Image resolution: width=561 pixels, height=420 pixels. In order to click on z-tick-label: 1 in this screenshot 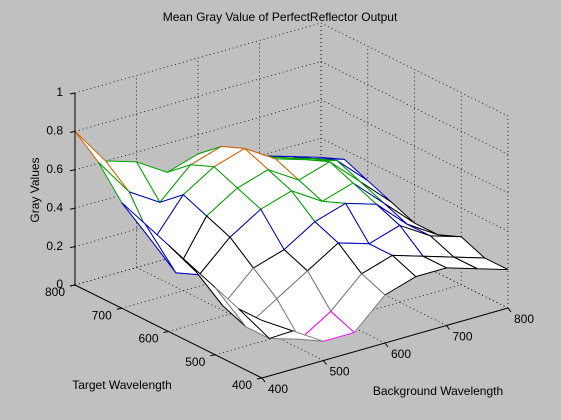, I will do `click(59, 92)`.